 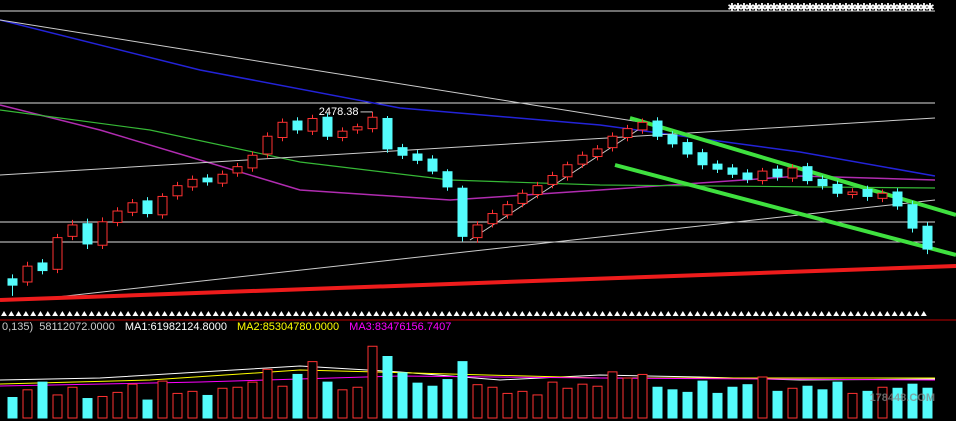 What do you see at coordinates (468, 146) in the screenshot?
I see `trend-line` at bounding box center [468, 146].